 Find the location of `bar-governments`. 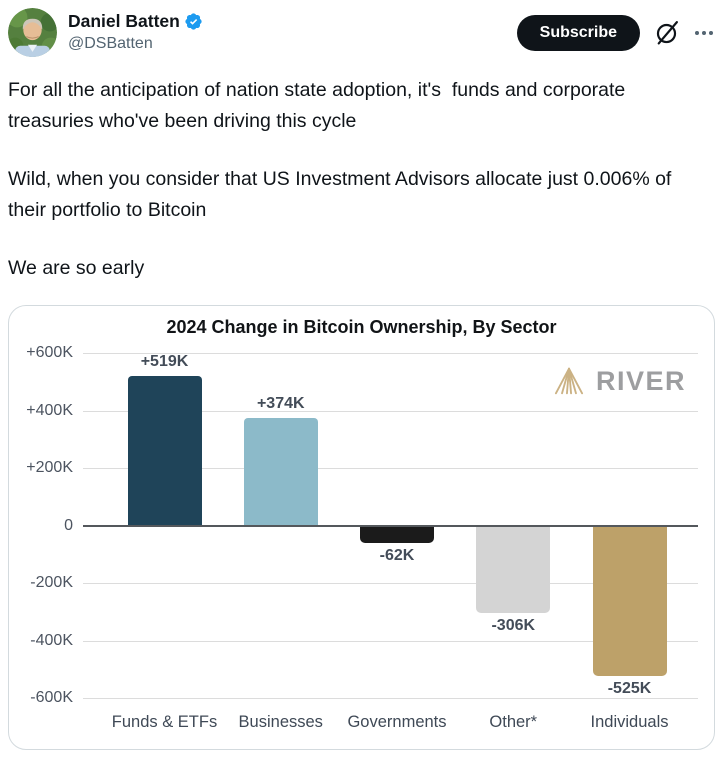

bar-governments is located at coordinates (397, 534).